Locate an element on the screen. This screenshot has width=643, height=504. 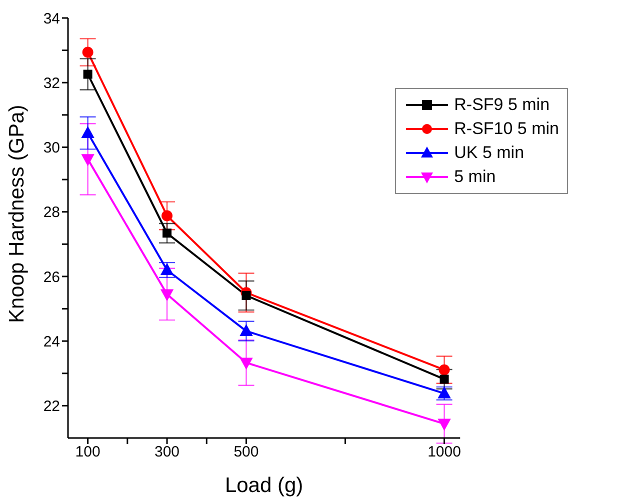
legend-label: 5 min is located at coordinates (475, 177).